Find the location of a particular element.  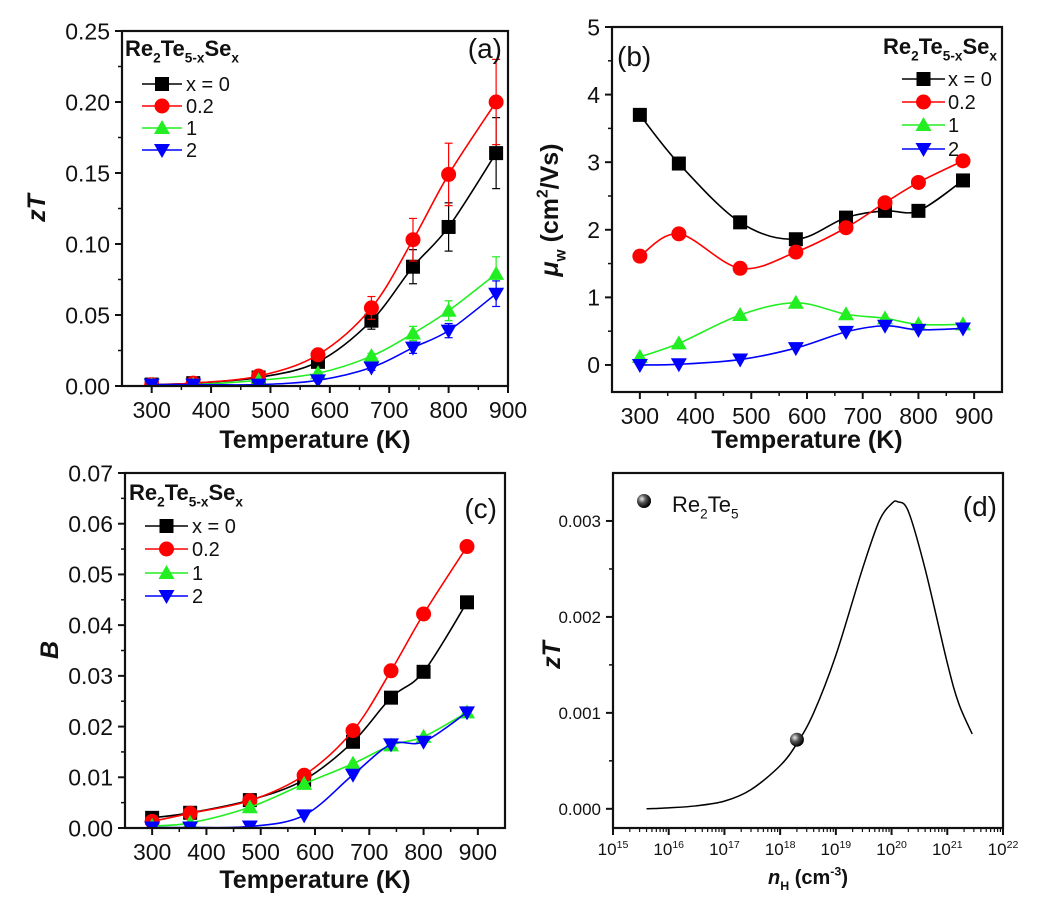

y-tick-label: 0.000 is located at coordinates (579, 809).